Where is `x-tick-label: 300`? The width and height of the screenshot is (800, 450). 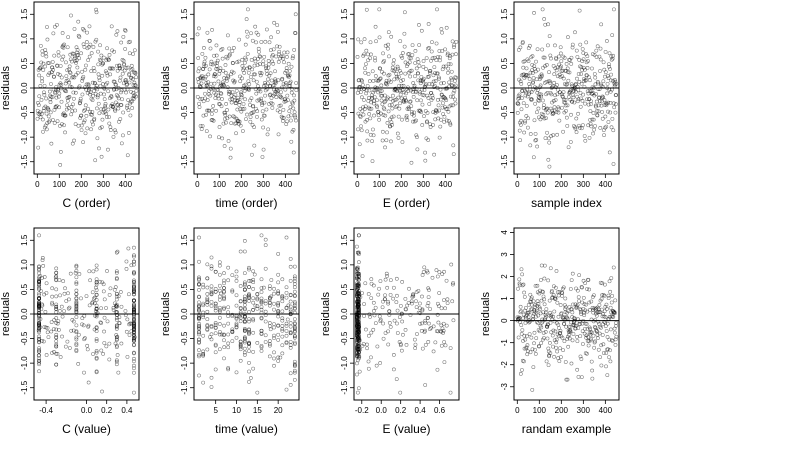 x-tick-label: 300 is located at coordinates (104, 184).